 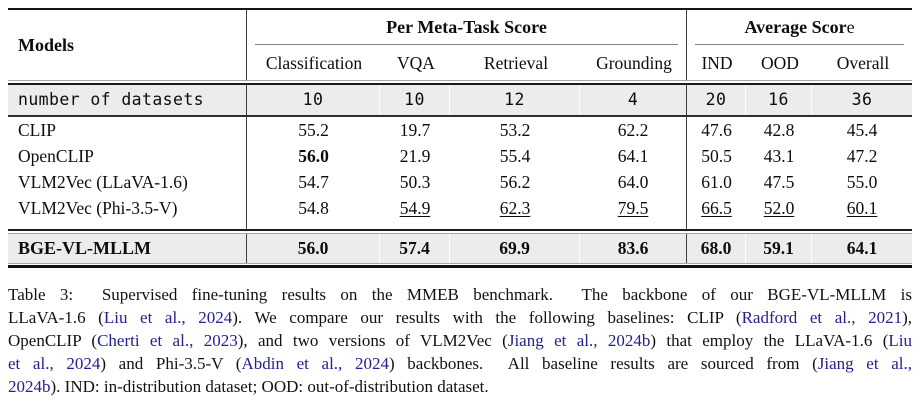 I want to click on score-value: 47.5, so click(x=779, y=182).